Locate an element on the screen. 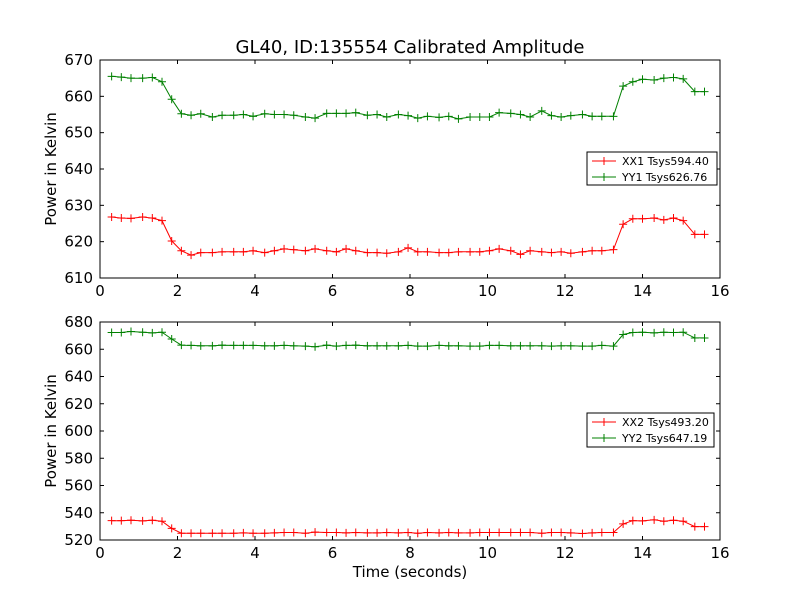 This screenshot has width=800, height=600. y-axis-label: Power in Kelvin is located at coordinates (51, 431).